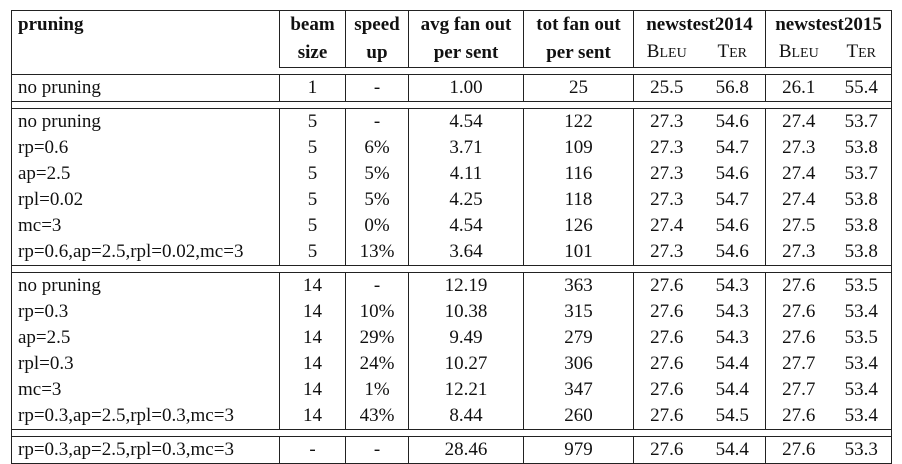  What do you see at coordinates (829, 24) in the screenshot?
I see `header-newstest2015: newstest2015` at bounding box center [829, 24].